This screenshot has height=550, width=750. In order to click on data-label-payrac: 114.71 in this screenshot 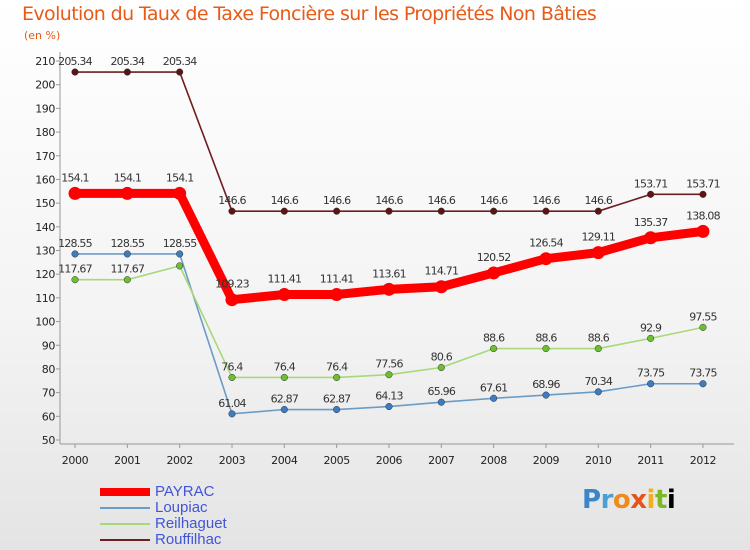, I will do `click(441, 271)`.